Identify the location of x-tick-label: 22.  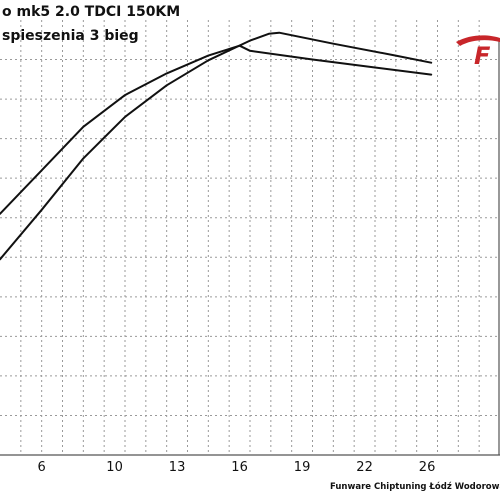
(364, 467).